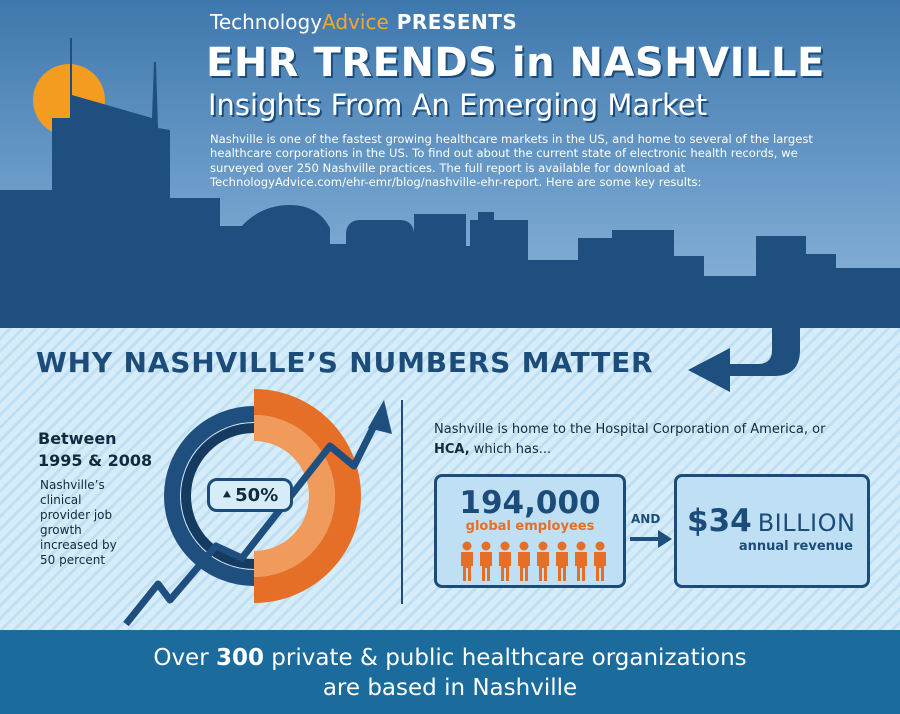  I want to click on donut-progress-outer, so click(307, 496).